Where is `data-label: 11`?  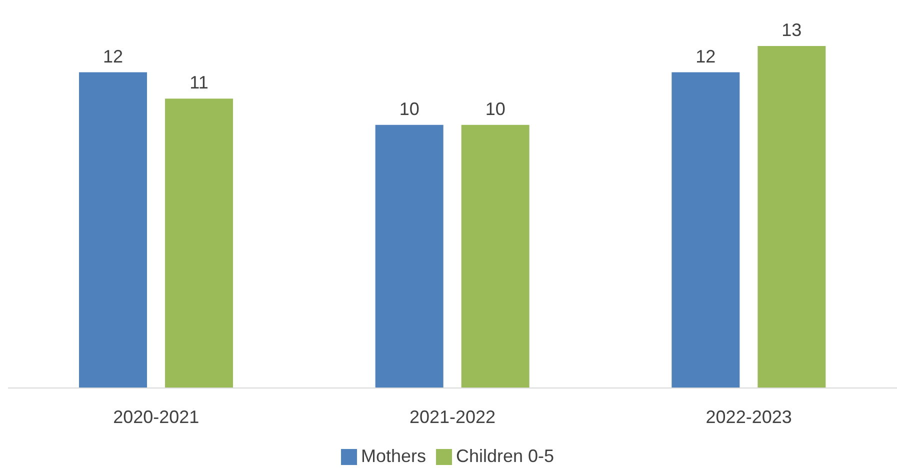 data-label: 11 is located at coordinates (199, 82).